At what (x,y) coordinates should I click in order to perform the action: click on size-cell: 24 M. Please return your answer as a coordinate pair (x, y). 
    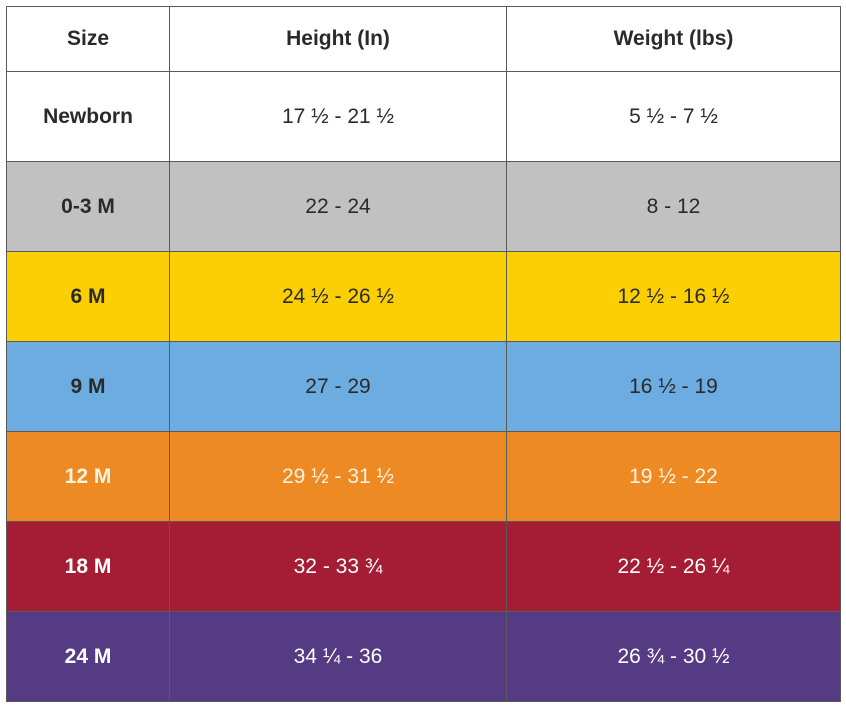
    Looking at the image, I should click on (88, 656).